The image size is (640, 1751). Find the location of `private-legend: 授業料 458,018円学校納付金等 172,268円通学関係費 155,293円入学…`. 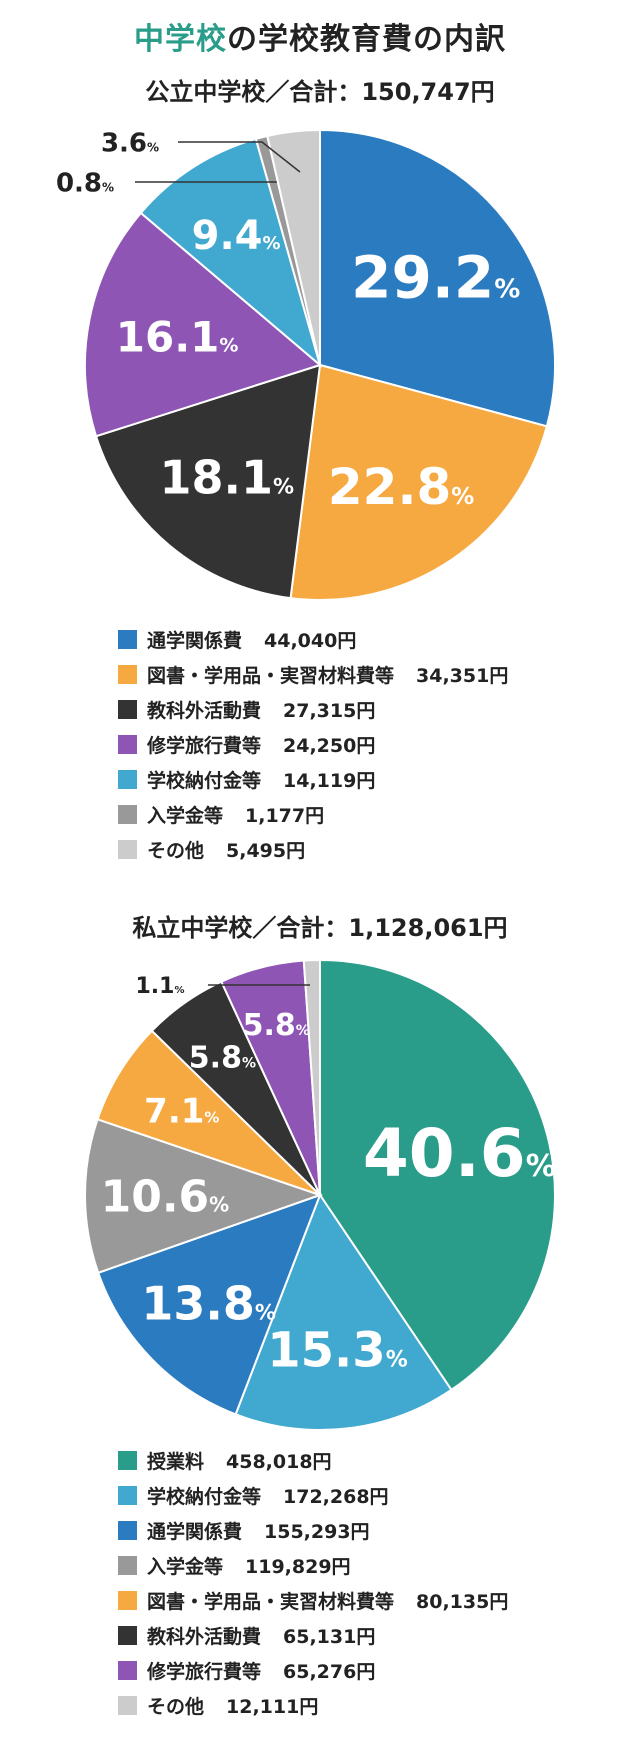

private-legend: 授業料 458,018円学校納付金等 172,268円通学関係費 155,293円入学… is located at coordinates (368, 1583).